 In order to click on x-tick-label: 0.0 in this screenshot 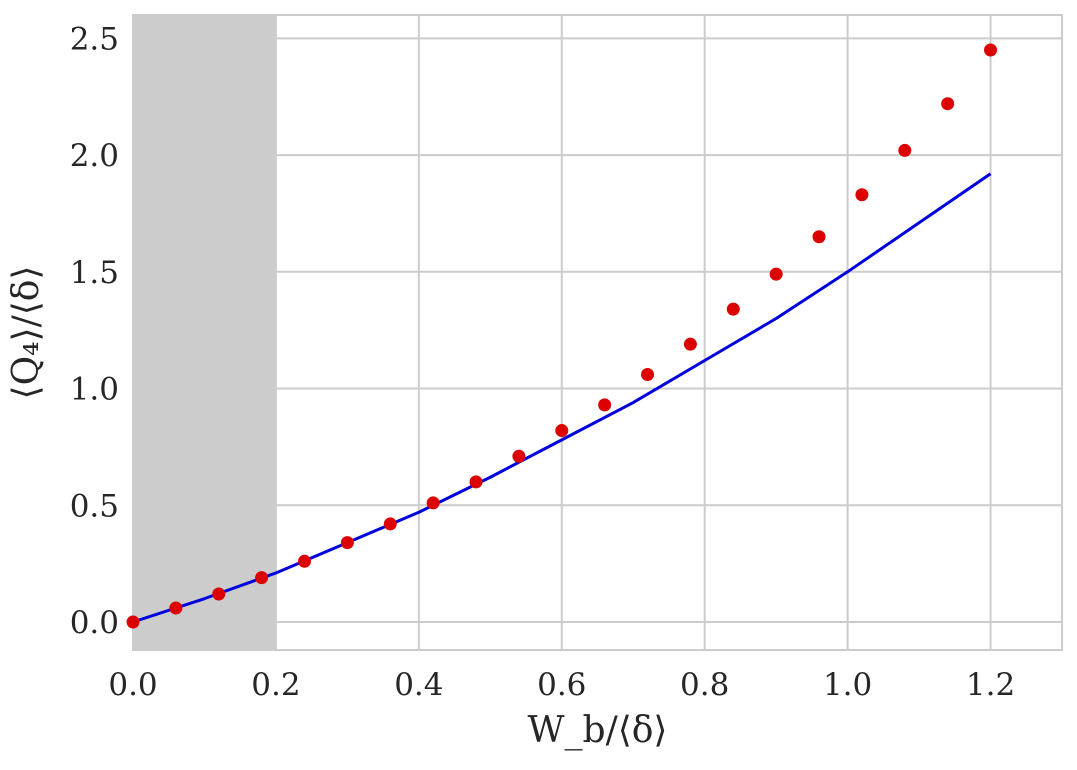, I will do `click(132, 685)`.